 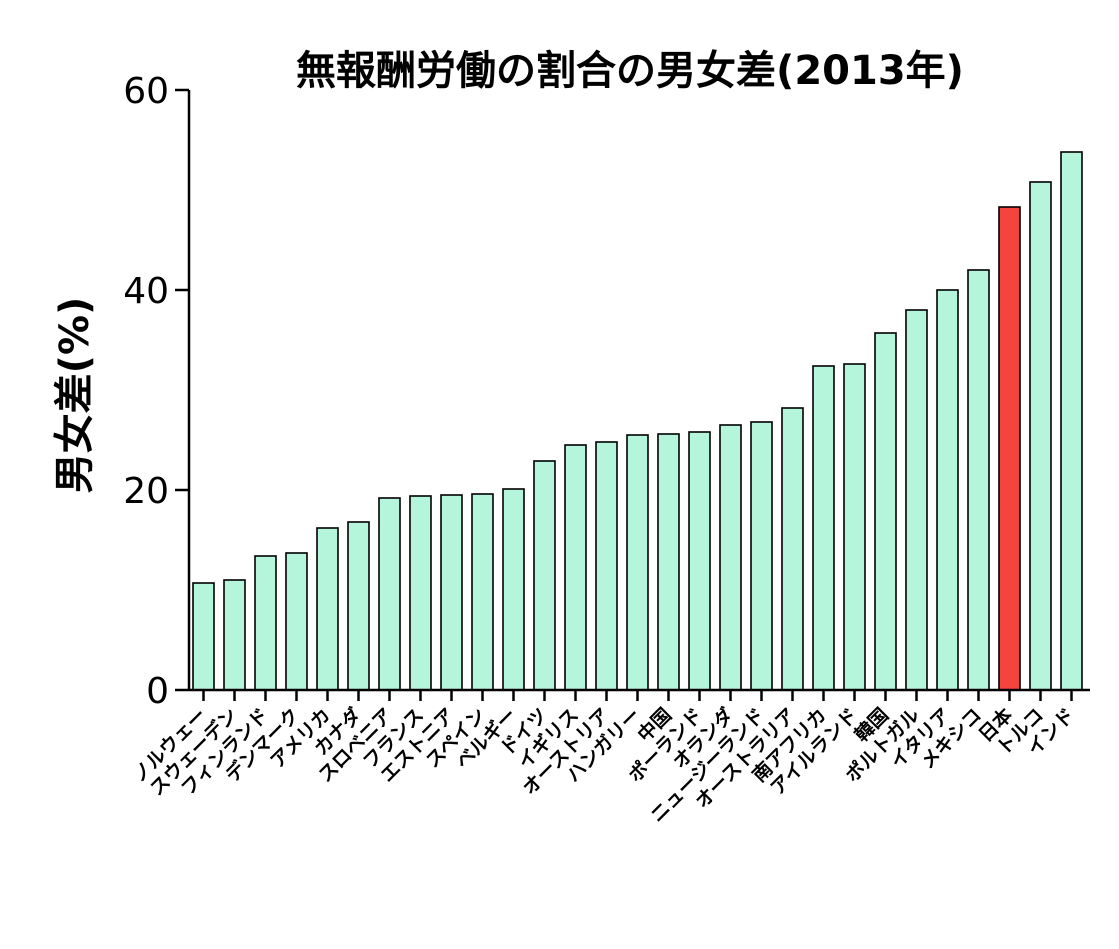 What do you see at coordinates (146, 291) in the screenshot?
I see `y-tick-label: 40` at bounding box center [146, 291].